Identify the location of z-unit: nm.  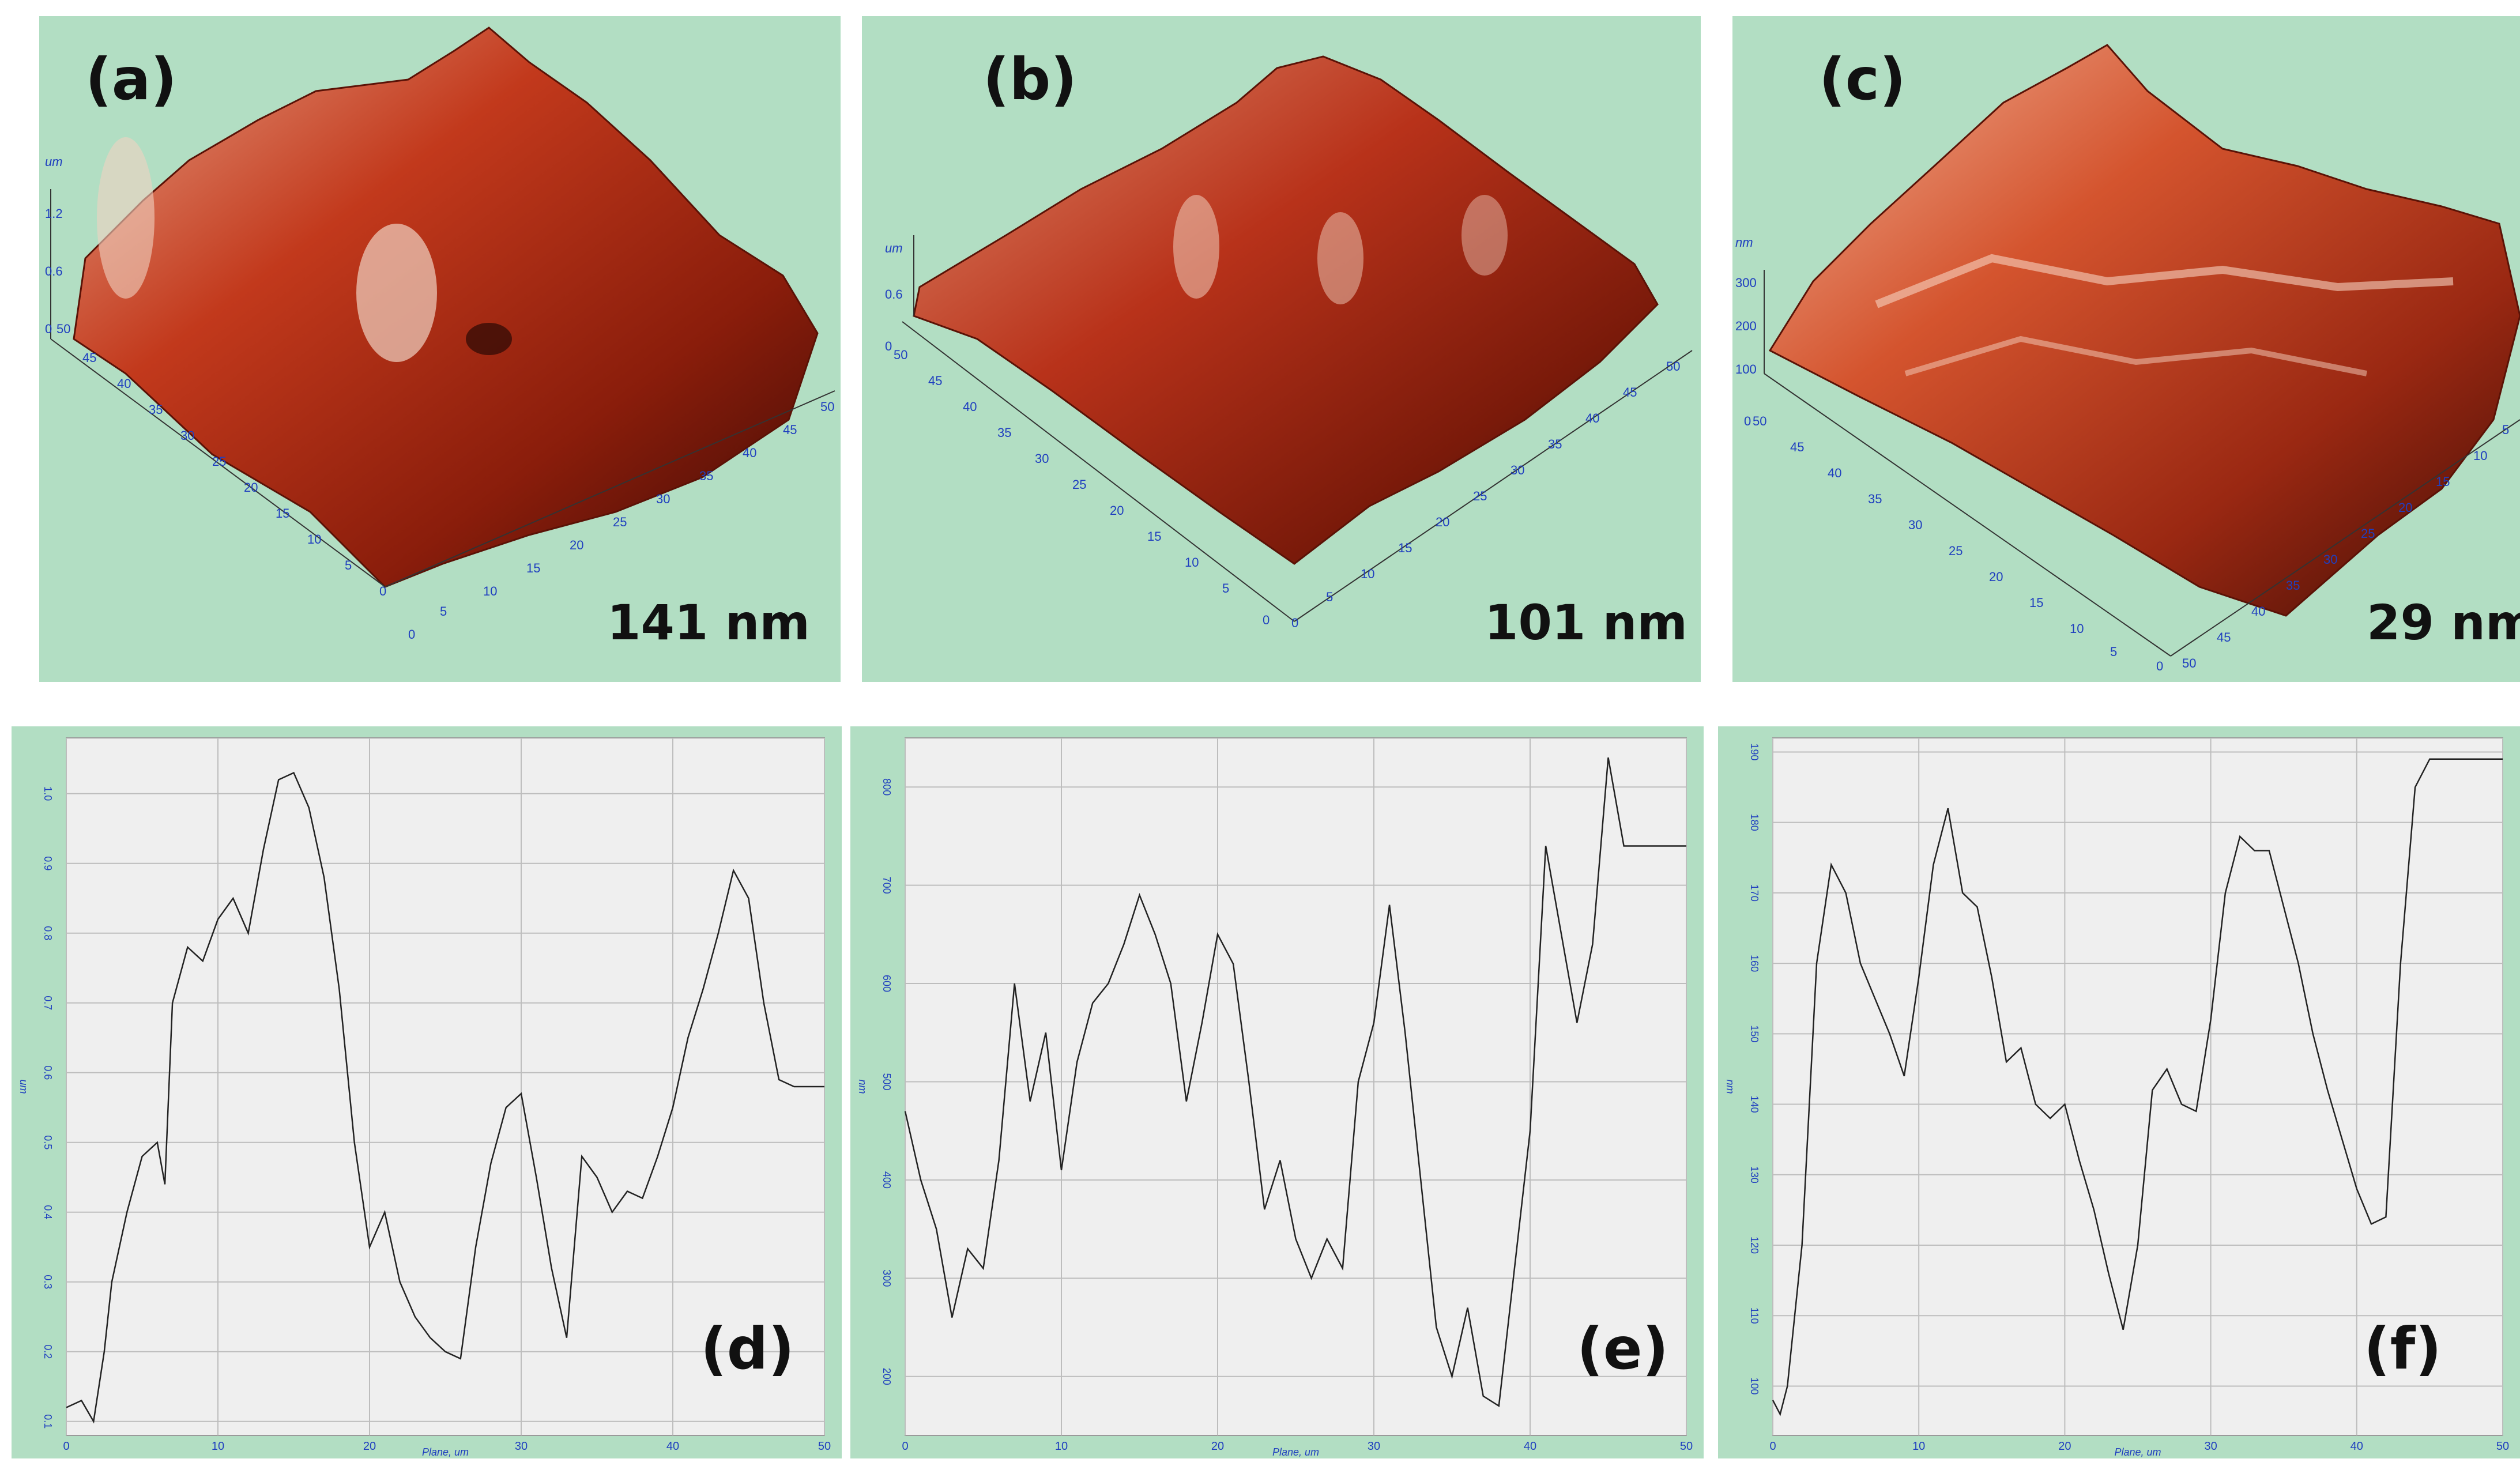
(1744, 242).